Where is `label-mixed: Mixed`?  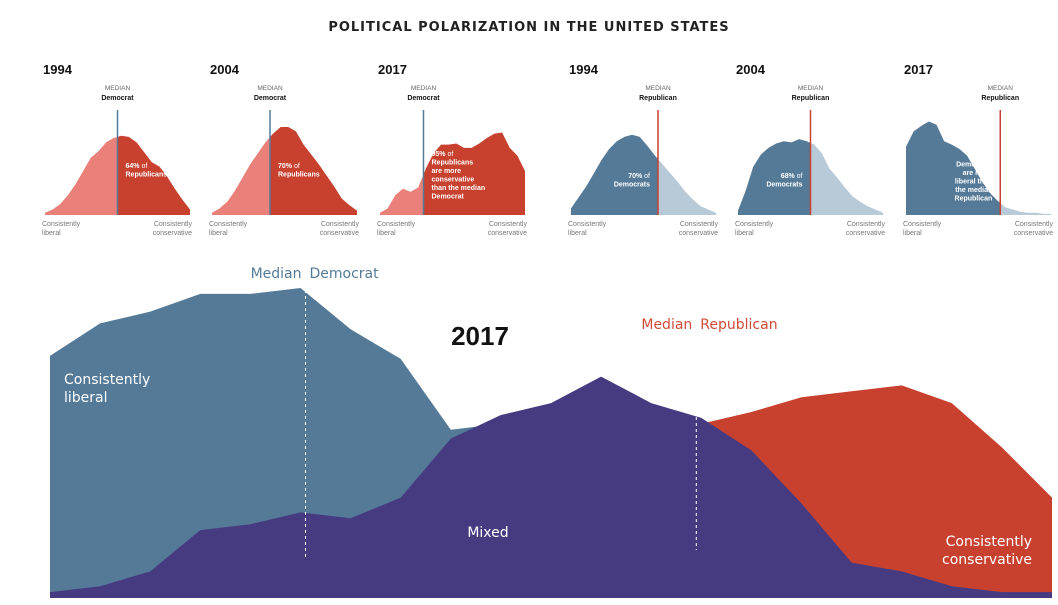
label-mixed: Mixed is located at coordinates (487, 533).